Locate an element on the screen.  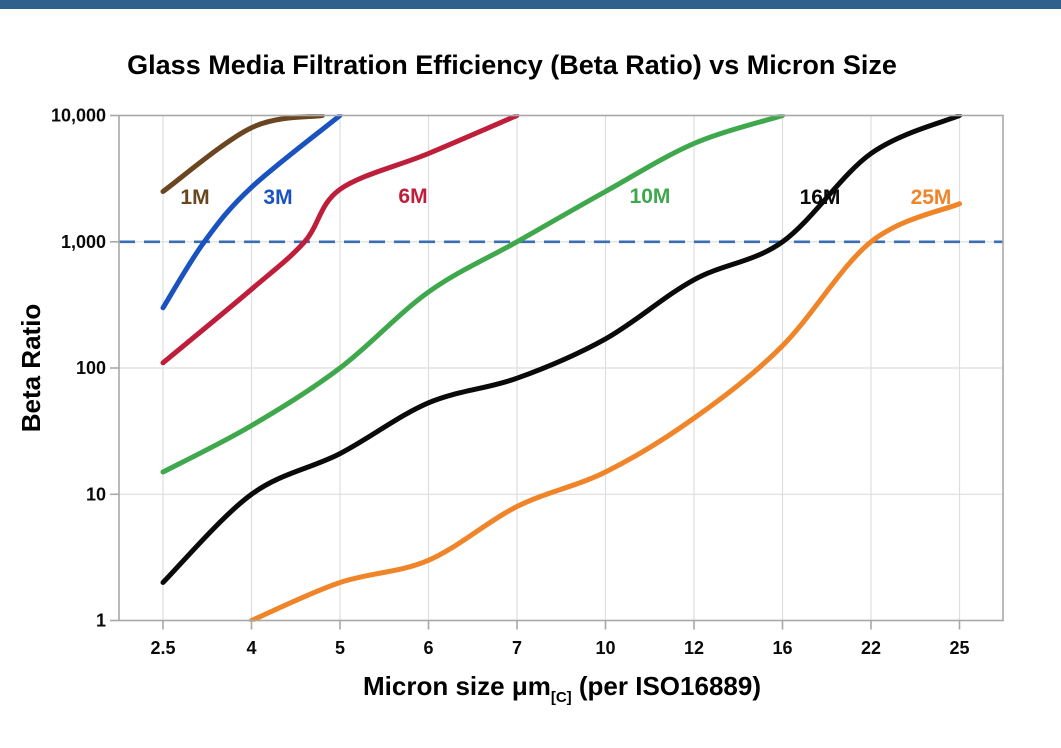
series-label-3M: 3M is located at coordinates (277, 197).